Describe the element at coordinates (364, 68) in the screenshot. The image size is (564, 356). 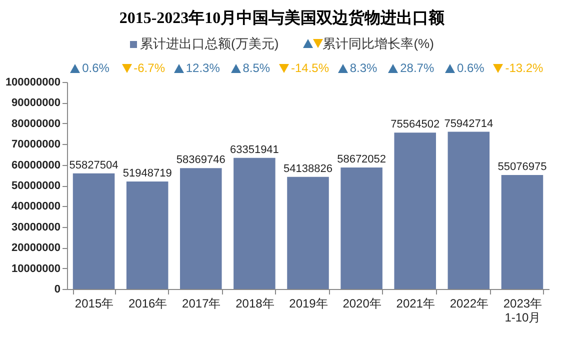
I see `text: 8.3%` at that location.